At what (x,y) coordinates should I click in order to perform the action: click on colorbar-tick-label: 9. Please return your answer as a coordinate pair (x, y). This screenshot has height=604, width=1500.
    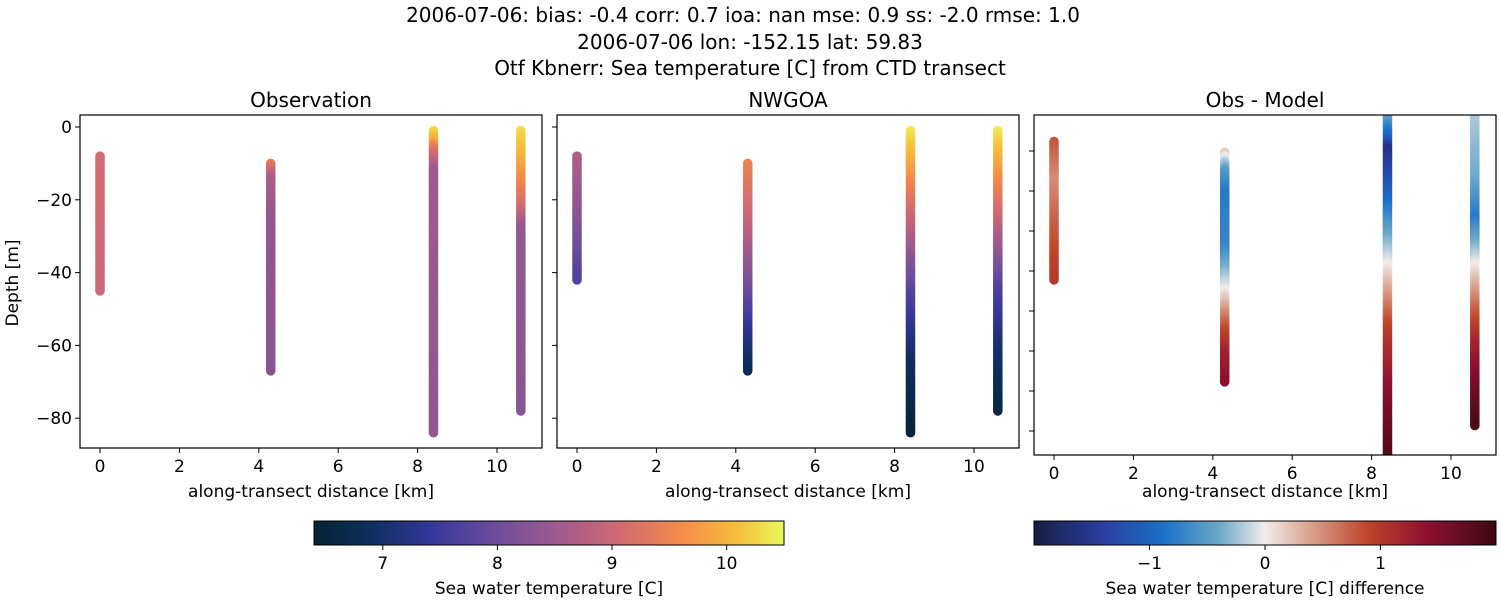
    Looking at the image, I should click on (612, 564).